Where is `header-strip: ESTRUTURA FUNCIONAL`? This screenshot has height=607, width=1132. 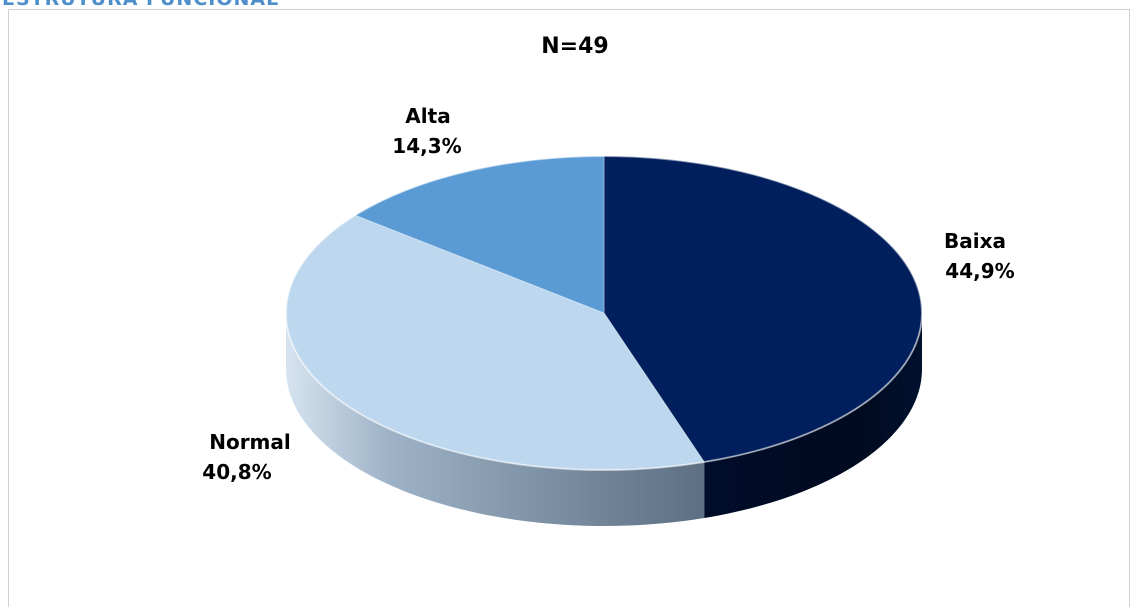
header-strip: ESTRUTURA FUNCIONAL is located at coordinates (566, 5).